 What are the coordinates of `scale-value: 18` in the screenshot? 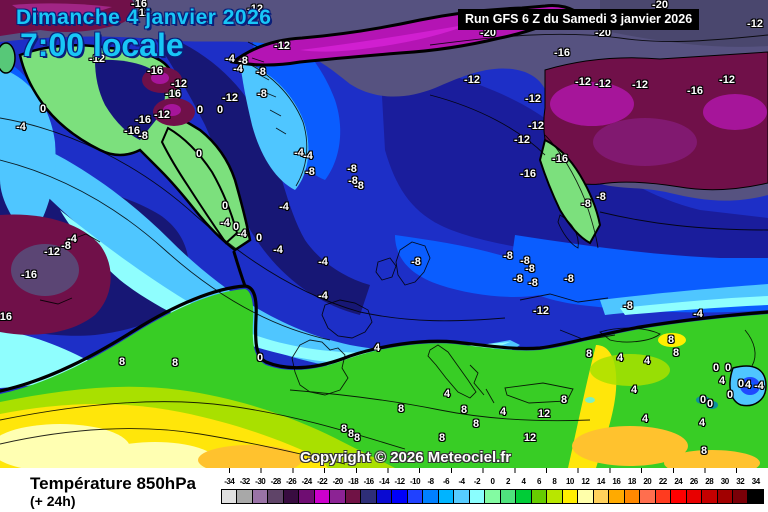 It's located at (631, 481).